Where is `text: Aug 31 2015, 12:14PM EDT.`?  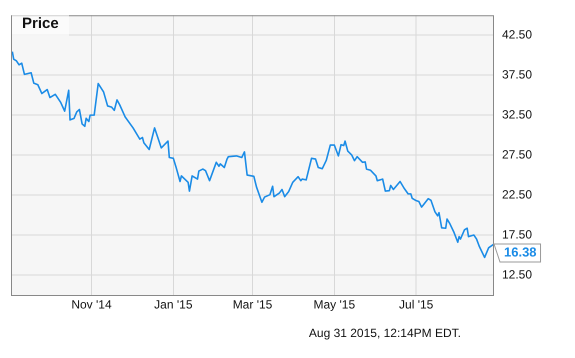
text: Aug 31 2015, 12:14PM EDT. is located at coordinates (384, 333).